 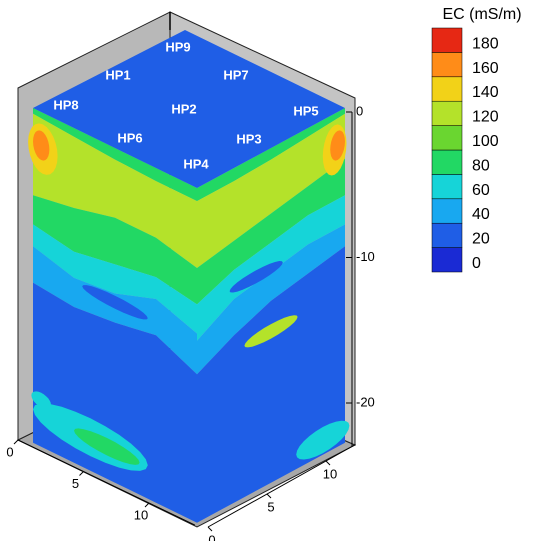 I want to click on colorbar-label: 40, so click(x=481, y=214).